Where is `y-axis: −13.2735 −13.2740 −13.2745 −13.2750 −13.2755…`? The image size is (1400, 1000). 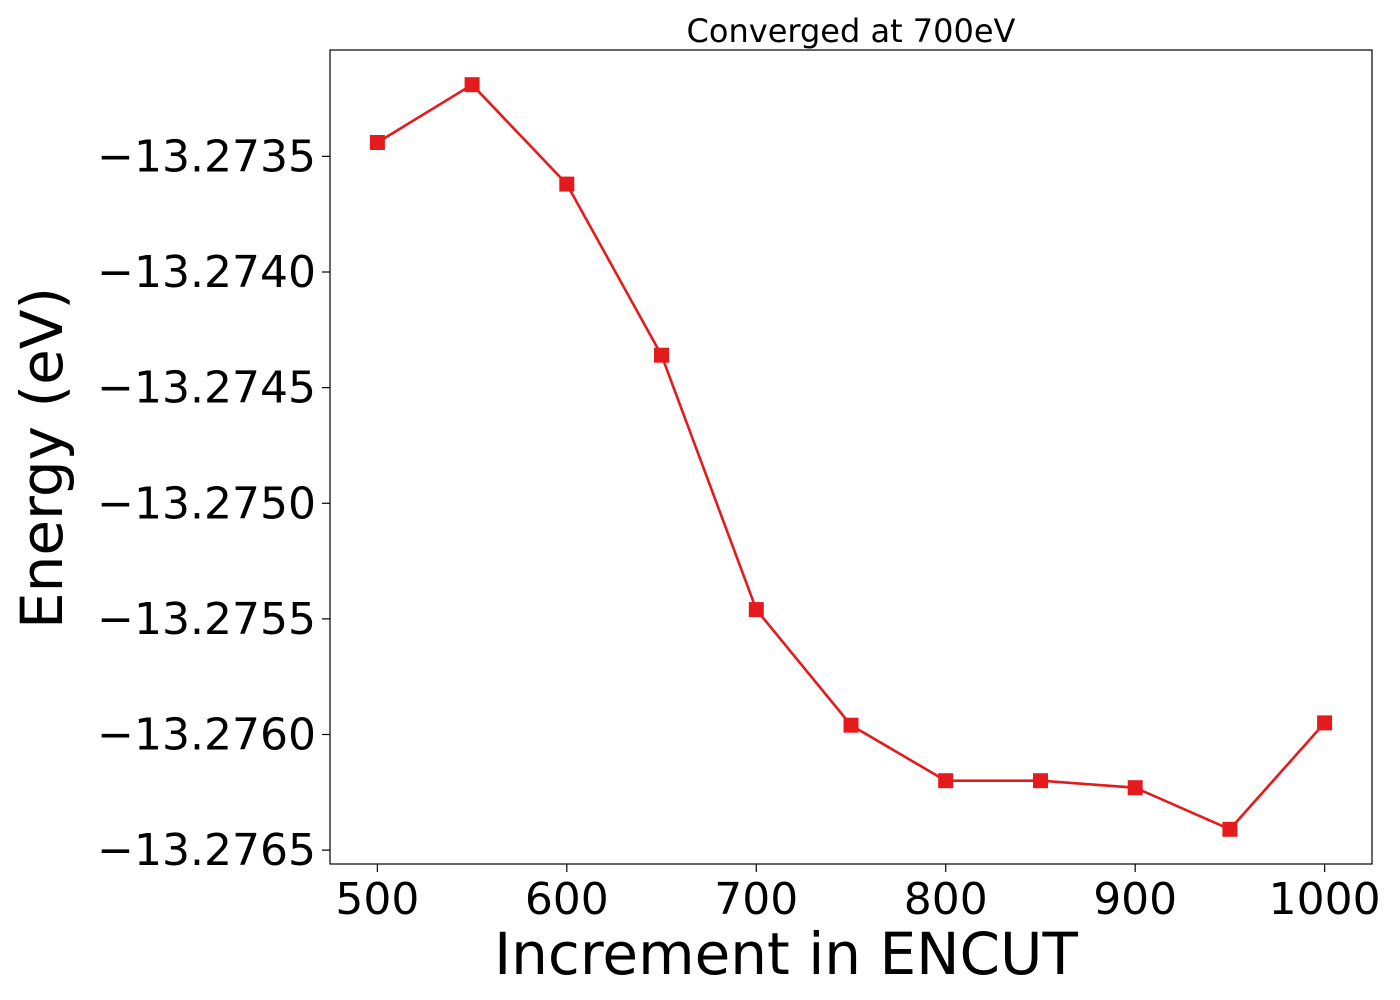
y-axis: −13.2735 −13.2740 −13.2745 −13.2750 −13.2755… is located at coordinates (213, 503).